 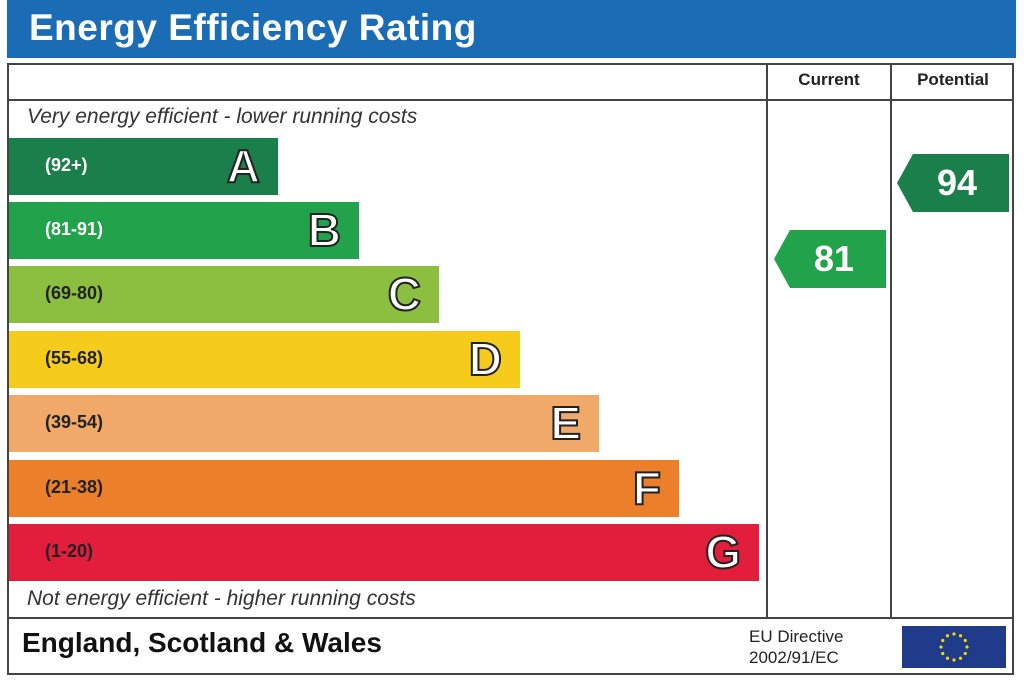 I want to click on header-row-divider, so click(x=510, y=100).